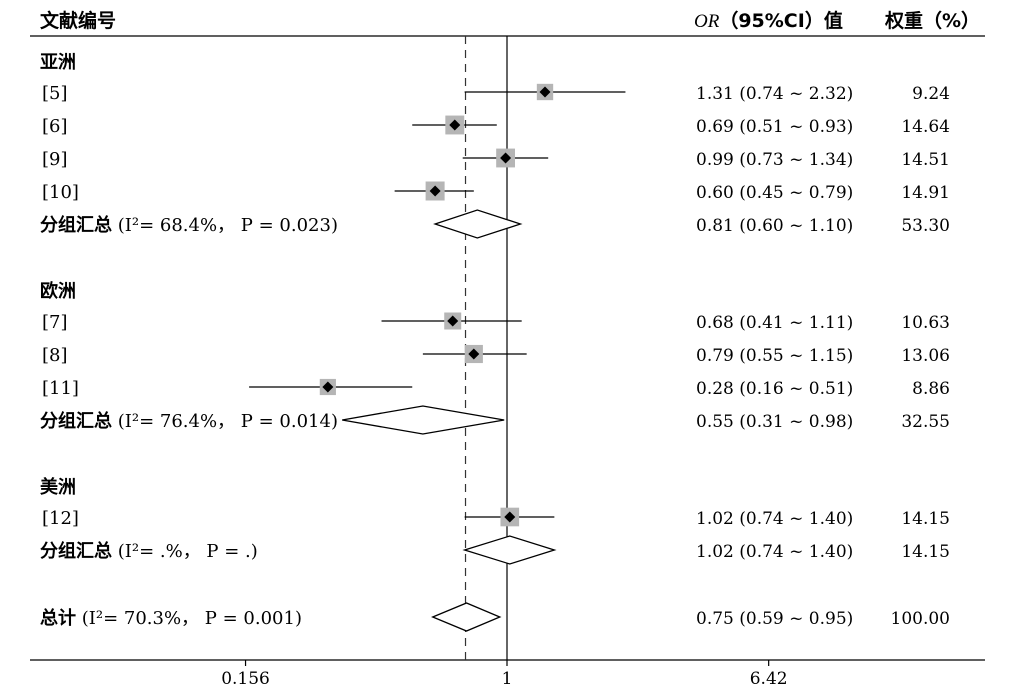 This screenshot has width=1016, height=690. Describe the element at coordinates (78, 20) in the screenshot. I see `study-column-header: 文献编号` at that location.